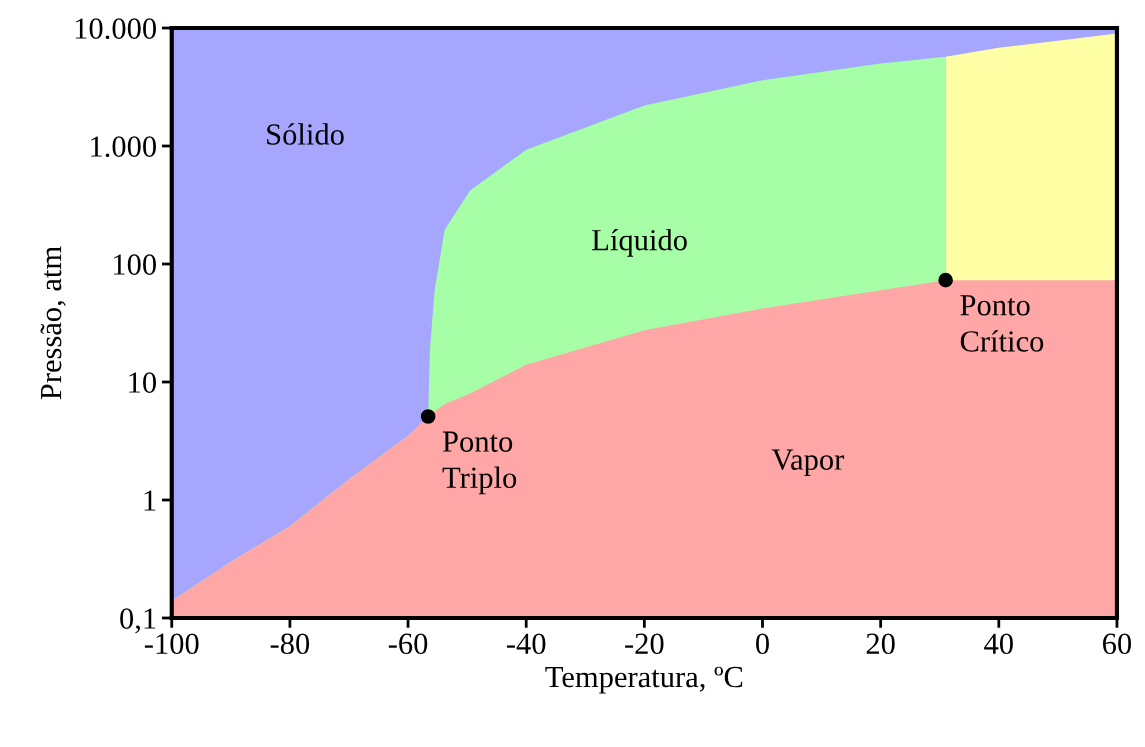 This screenshot has height=747, width=1145. I want to click on y-tick-label: 10, so click(142, 382).